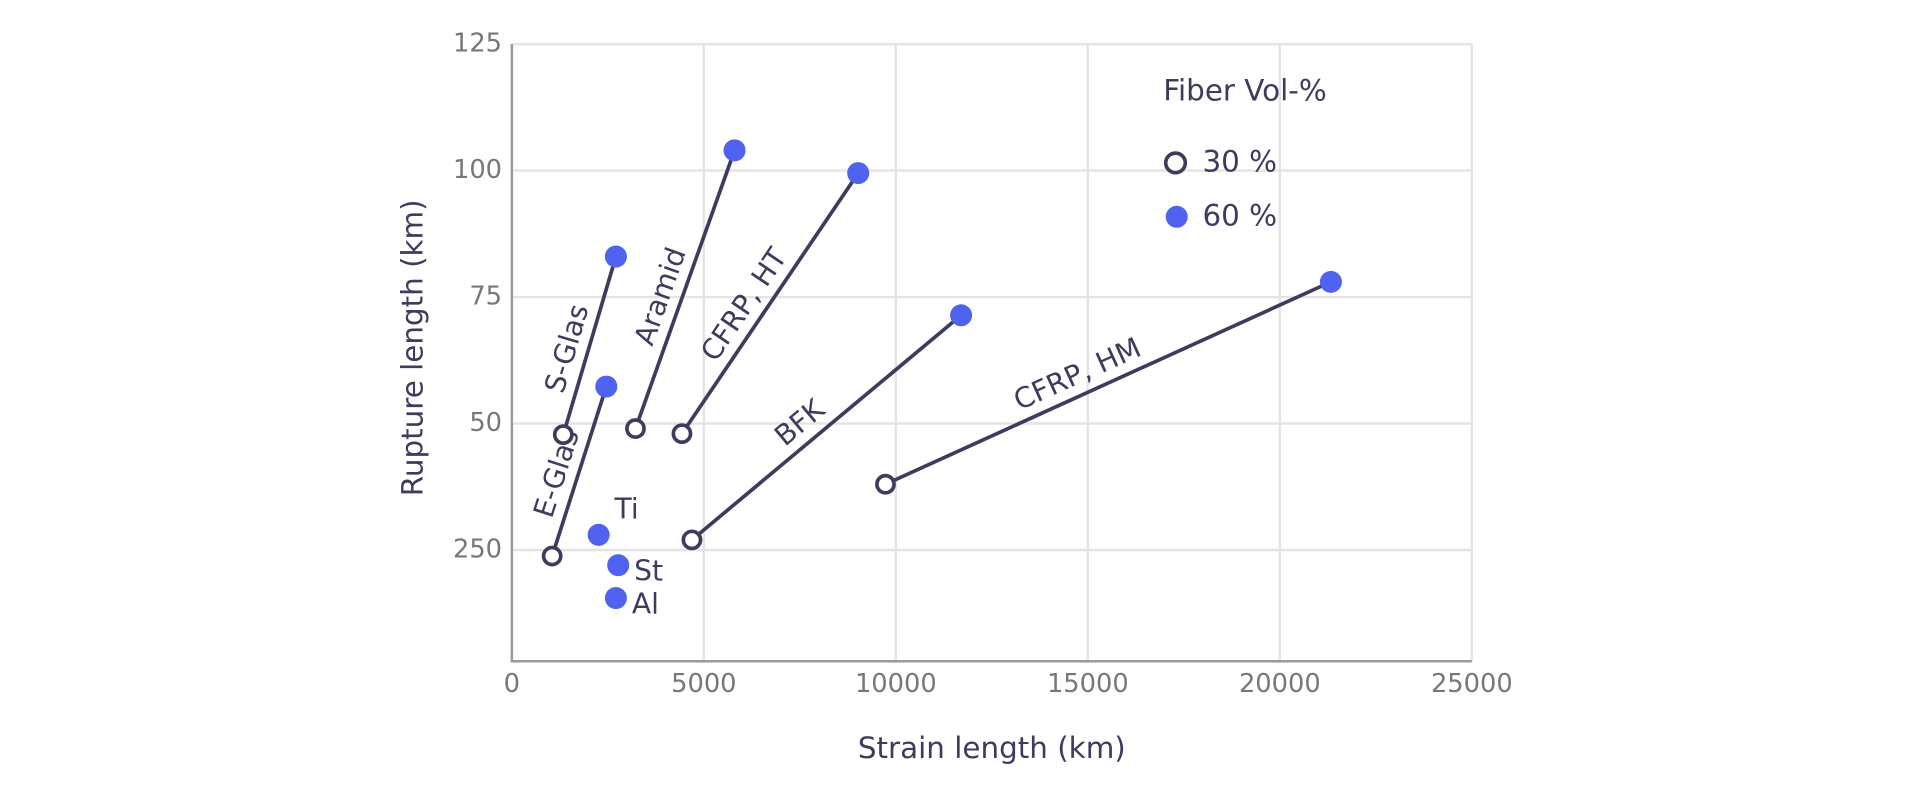 This screenshot has height=796, width=1920. What do you see at coordinates (744, 304) in the screenshot?
I see `point-label: CFRP, HT` at bounding box center [744, 304].